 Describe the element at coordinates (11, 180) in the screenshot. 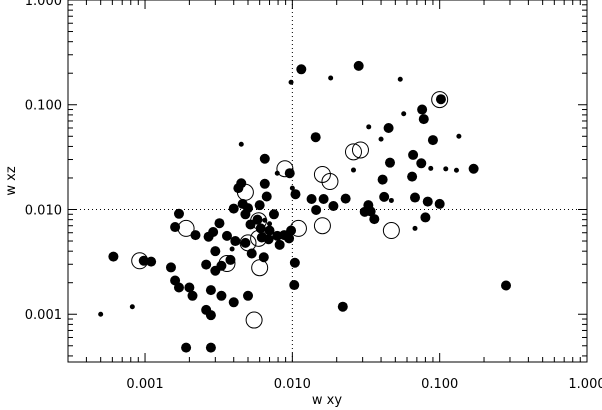

I see `y-axis-title: w xz` at that location.